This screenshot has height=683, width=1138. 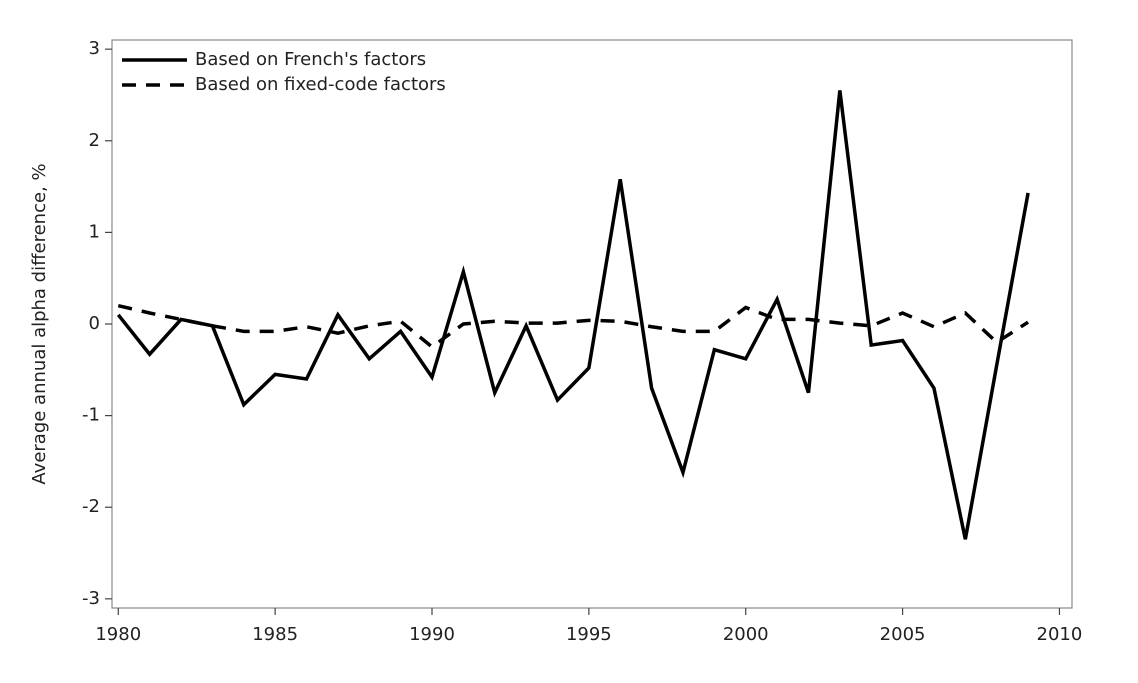 I want to click on y-axis-label: Average annual alpha difference, %, so click(x=39, y=323).